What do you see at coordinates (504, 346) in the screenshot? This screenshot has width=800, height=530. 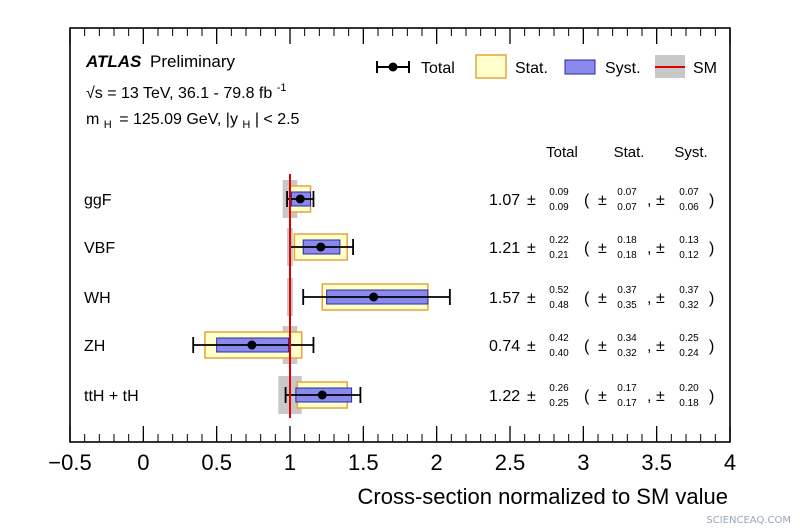 I see `value-central: 0.74` at bounding box center [504, 346].